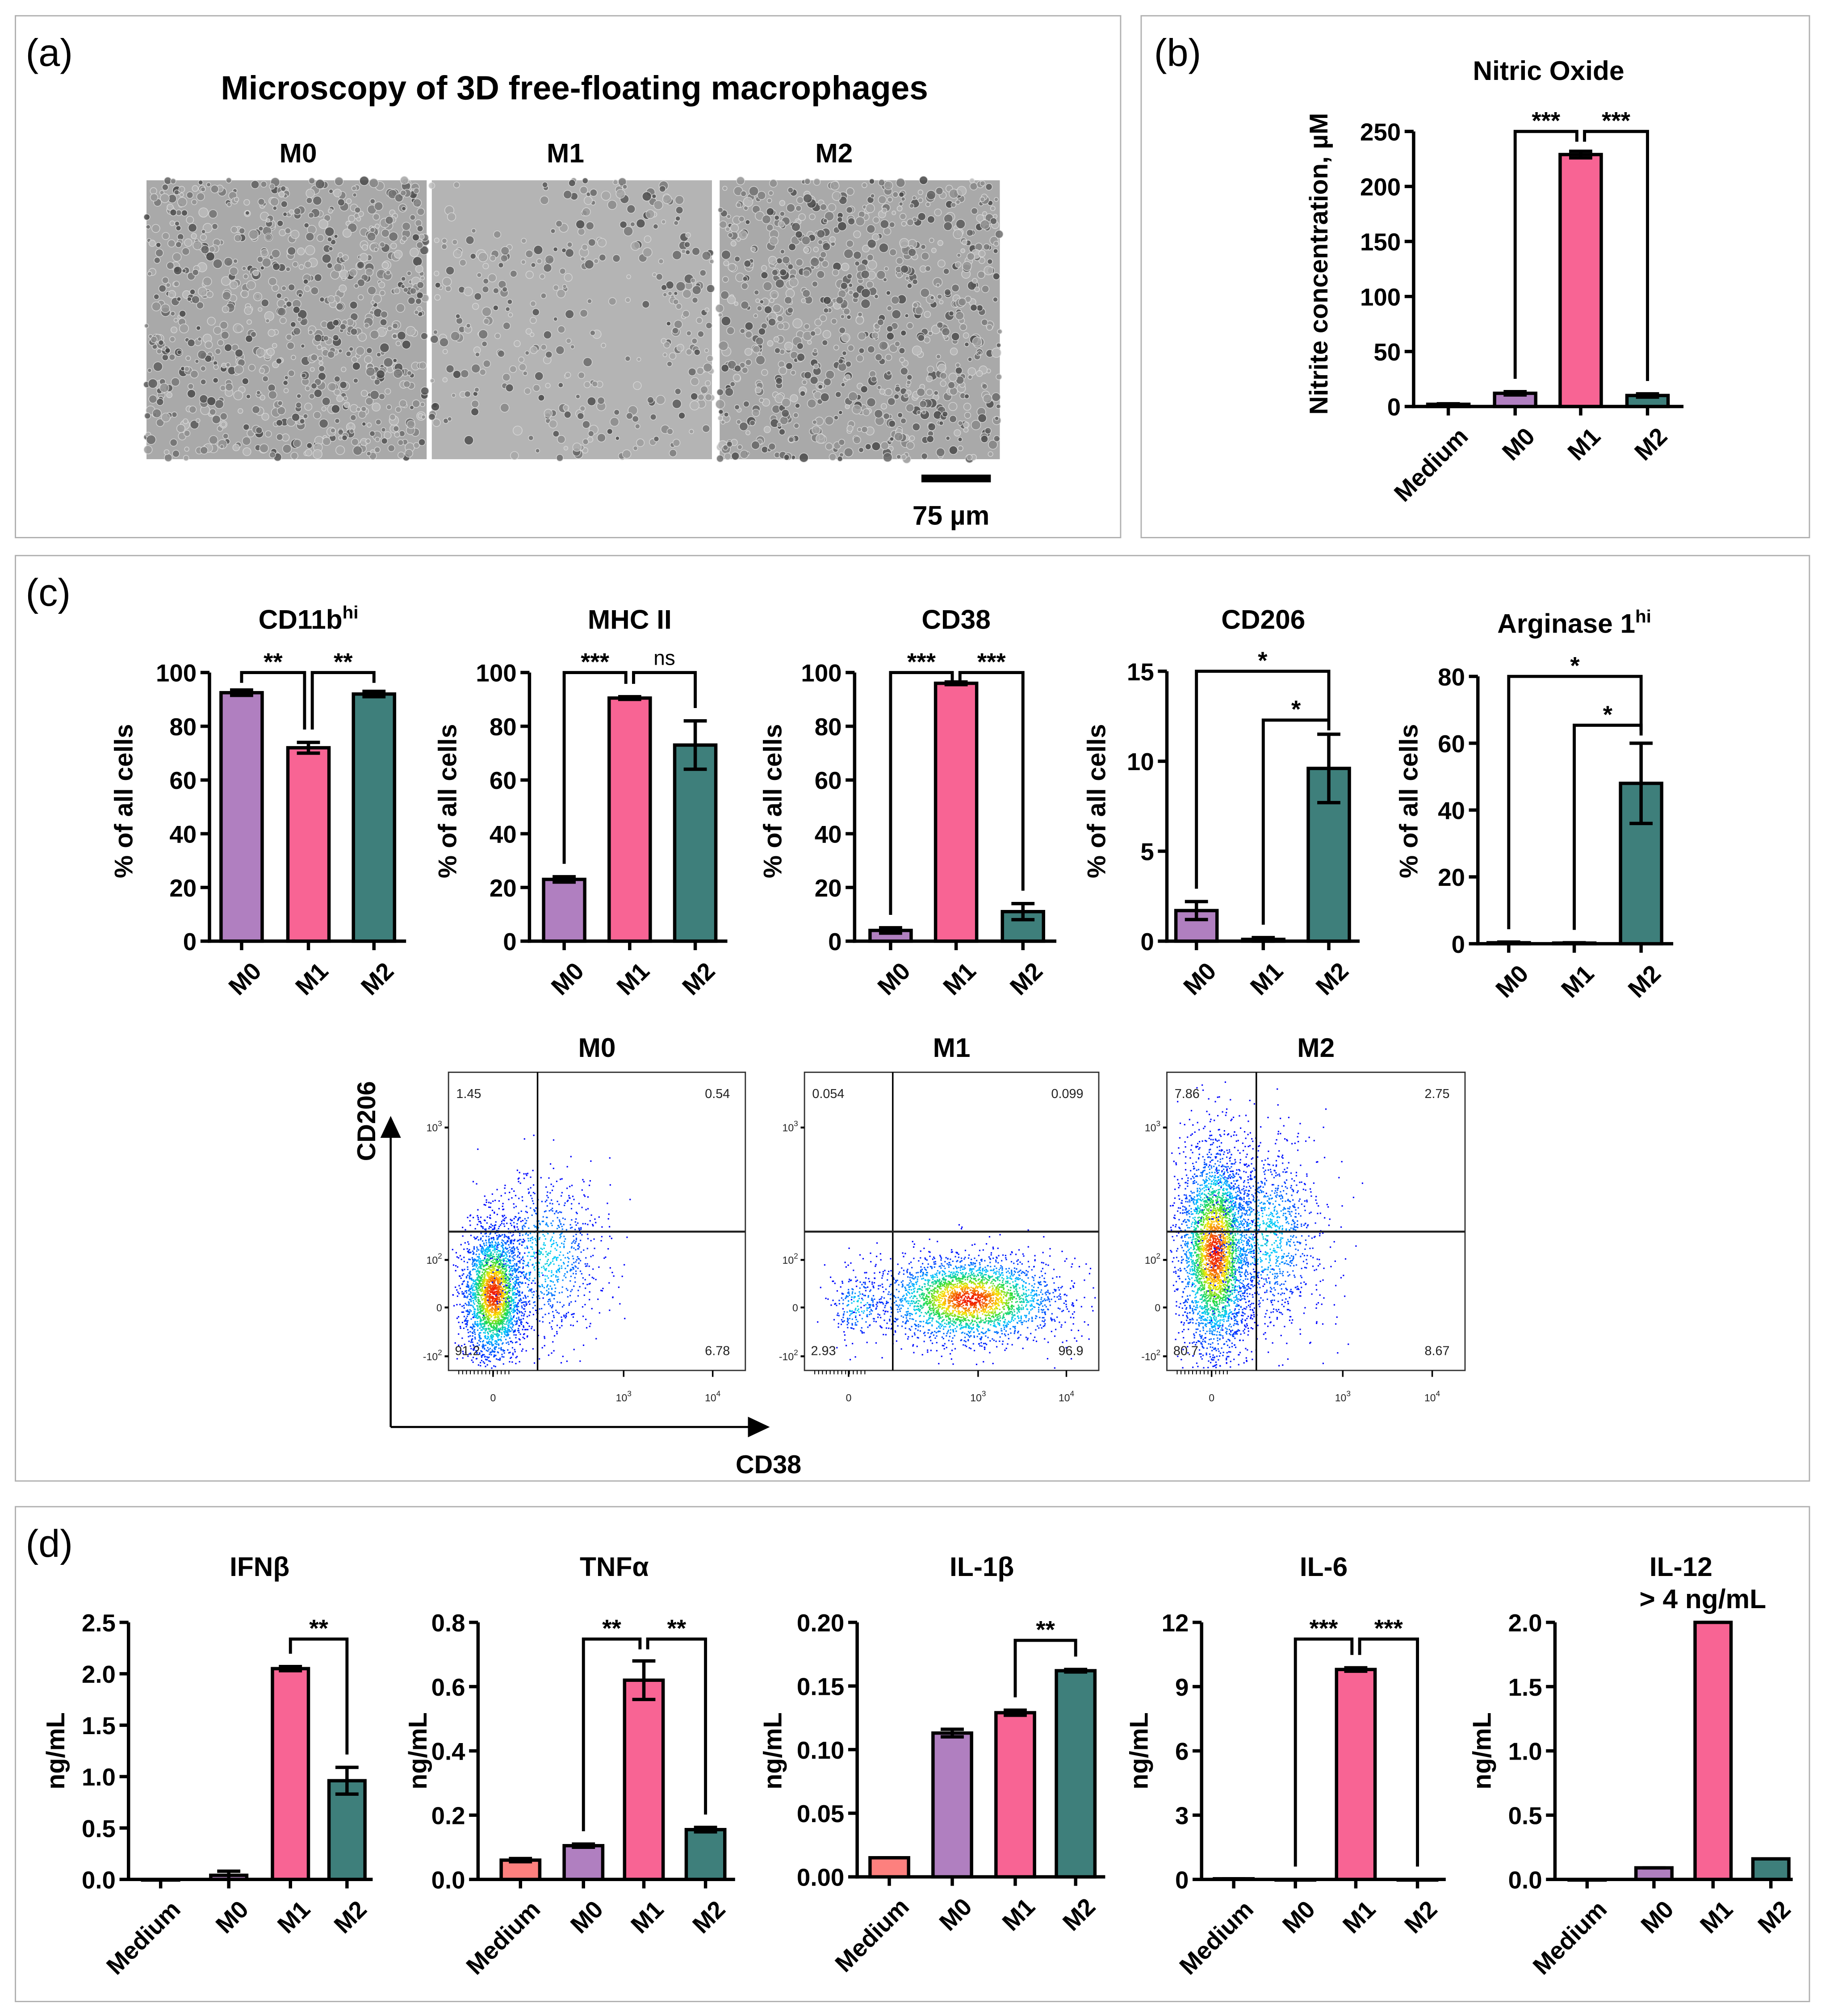  Describe the element at coordinates (1387, 352) in the screenshot. I see `y-tick-label: 50` at that location.